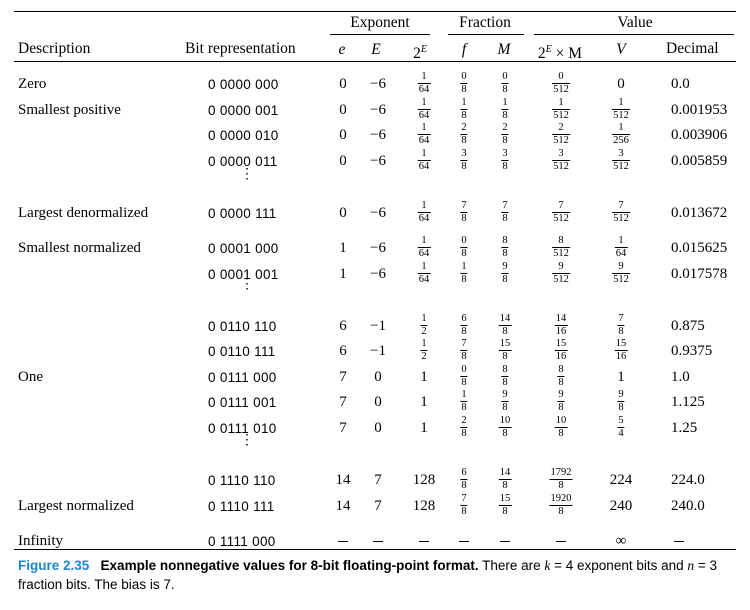  Describe the element at coordinates (424, 480) in the screenshot. I see `cell-2E: 128` at that location.